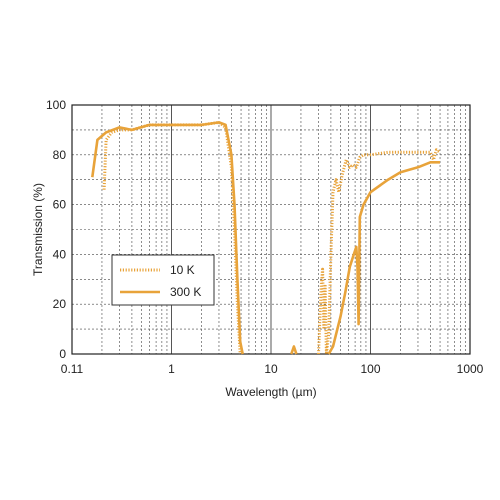  Describe the element at coordinates (60, 304) in the screenshot. I see `y-tick-label: 20` at that location.